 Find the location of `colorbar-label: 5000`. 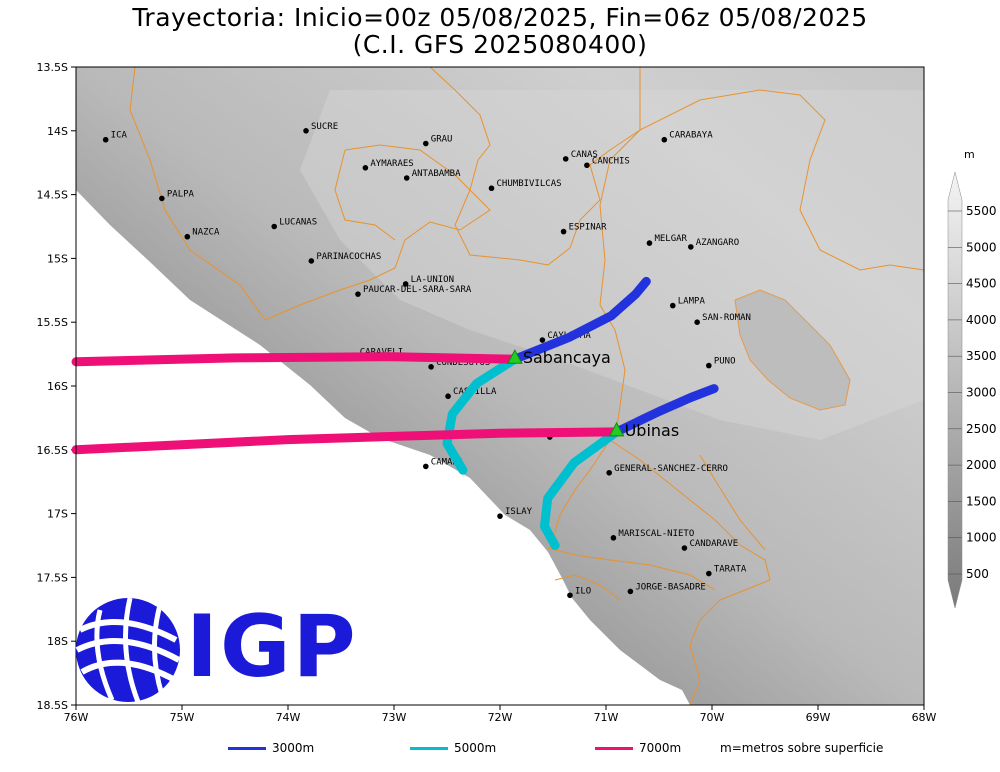

colorbar-label: 5000 is located at coordinates (981, 247).